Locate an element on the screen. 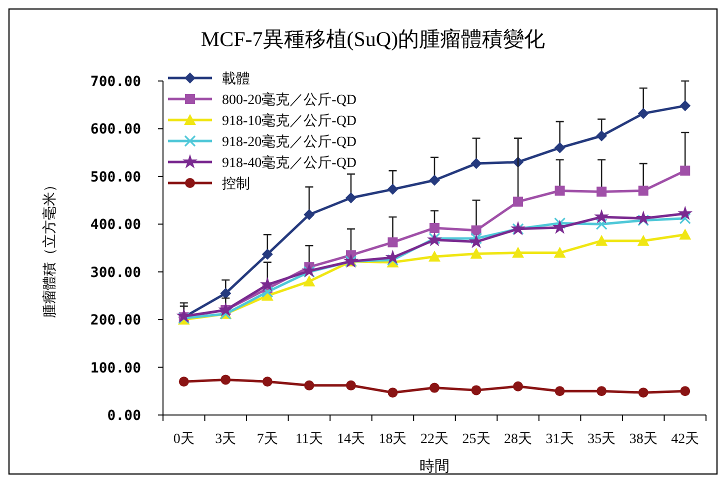  y-tick-label: 300.00 is located at coordinates (115, 272).